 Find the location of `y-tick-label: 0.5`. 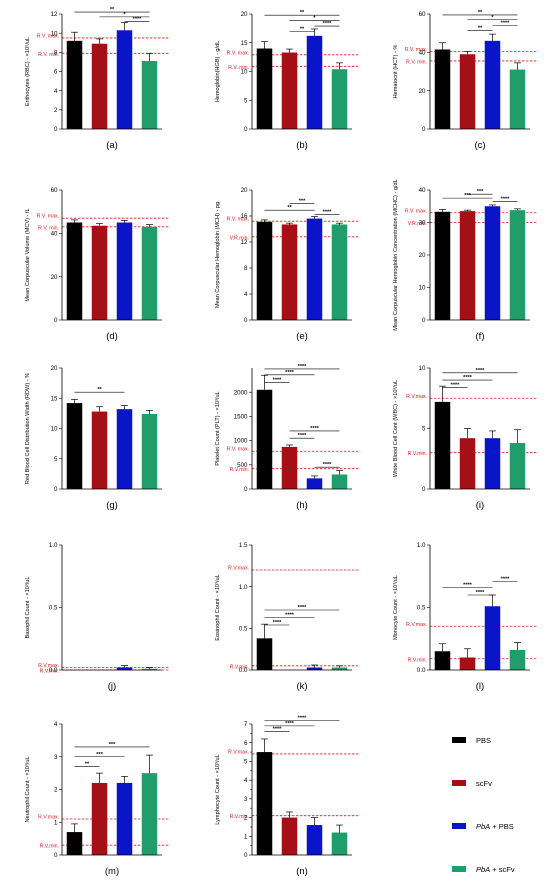

y-tick-label: 0.5 is located at coordinates (53, 608).